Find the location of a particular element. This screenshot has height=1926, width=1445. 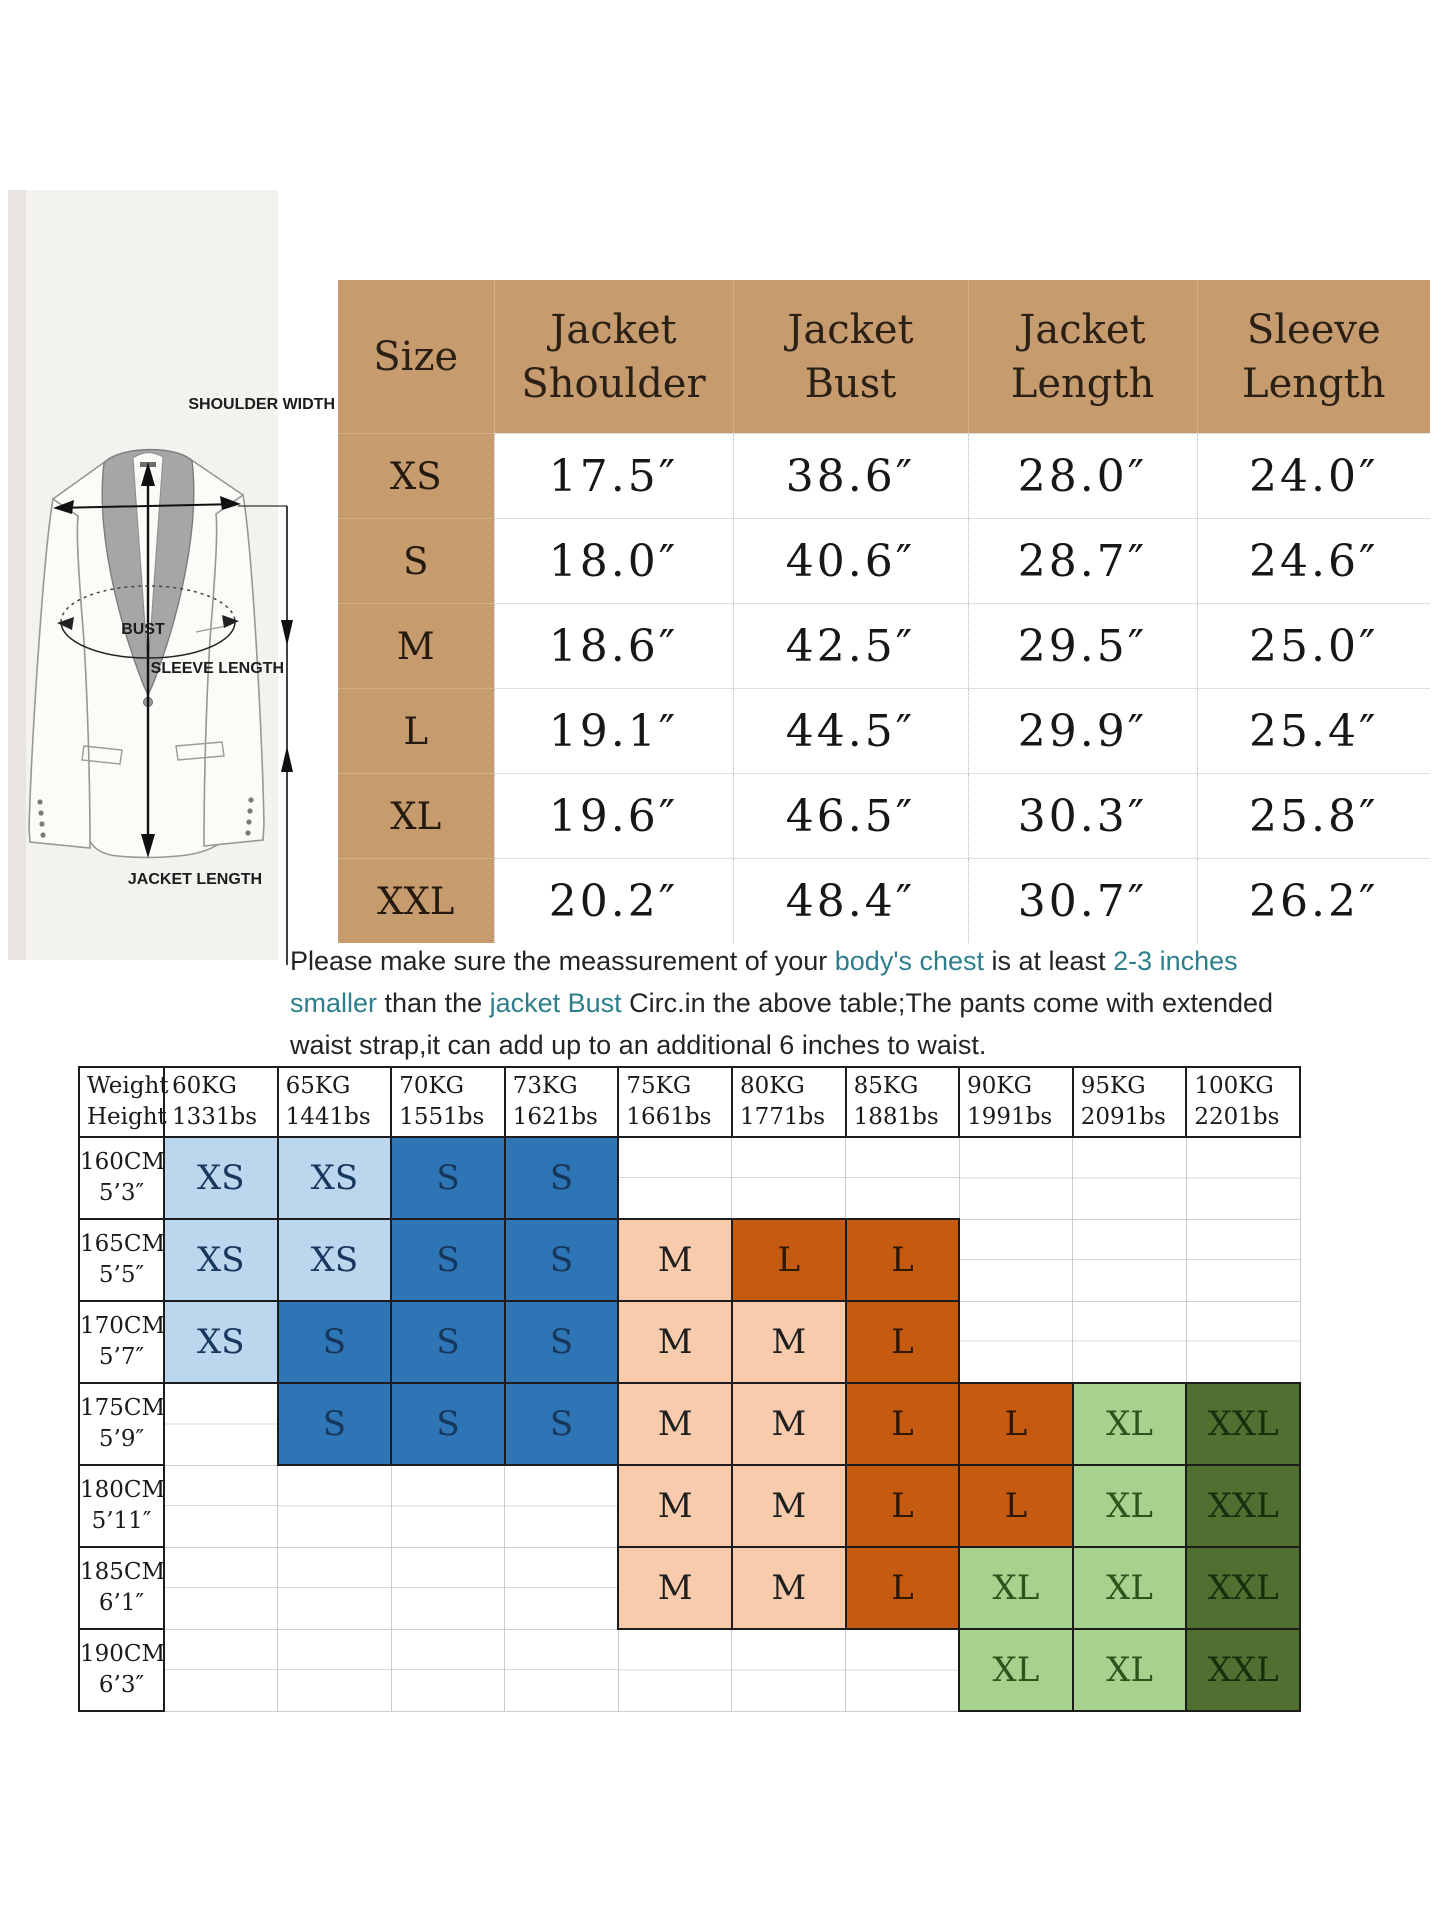

measurement-value-cell: 42.5″ is located at coordinates (850, 646).